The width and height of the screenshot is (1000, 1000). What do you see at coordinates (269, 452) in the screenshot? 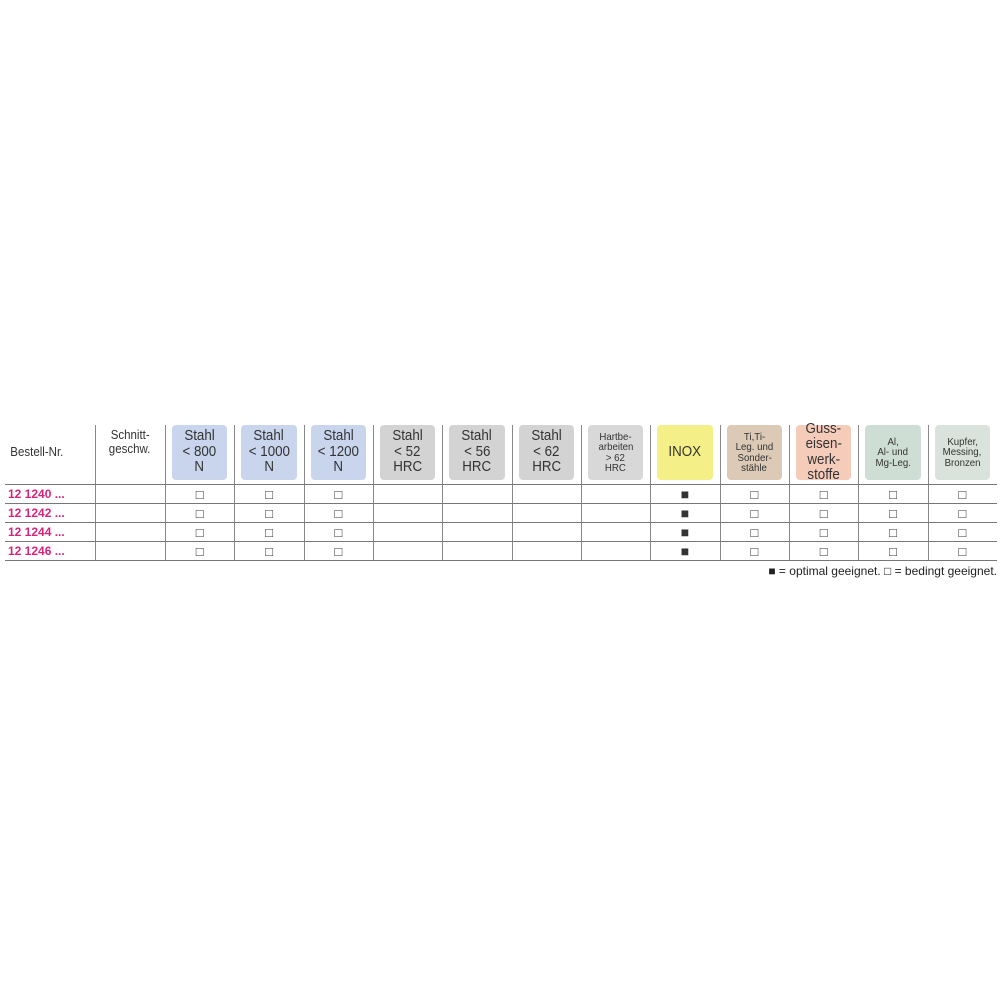
I see `header-box: Stahl < 1000 N` at bounding box center [269, 452].